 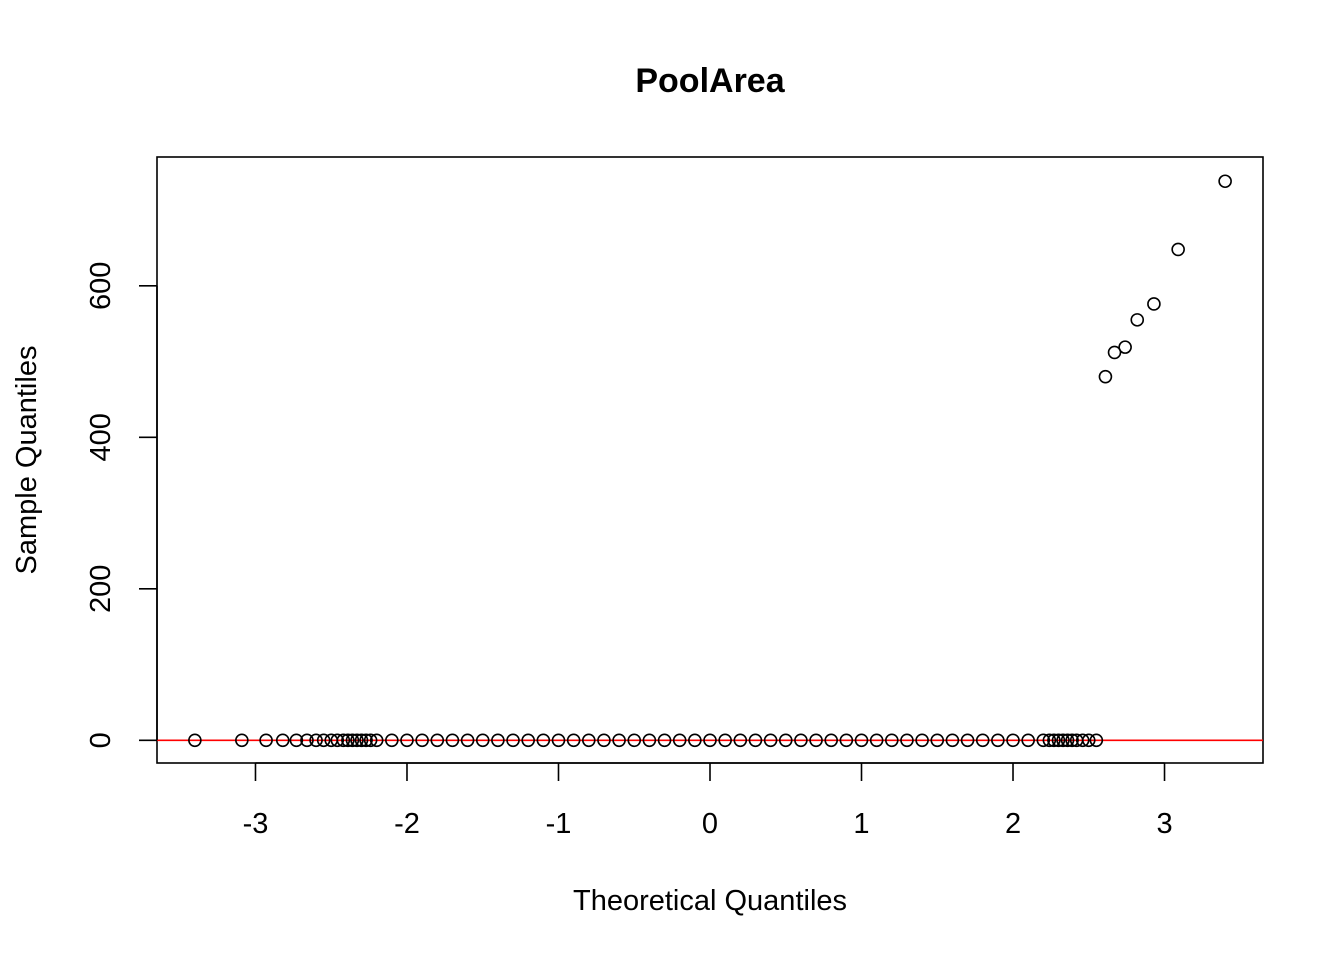 What do you see at coordinates (861, 824) in the screenshot?
I see `x-tick-label: 1` at bounding box center [861, 824].